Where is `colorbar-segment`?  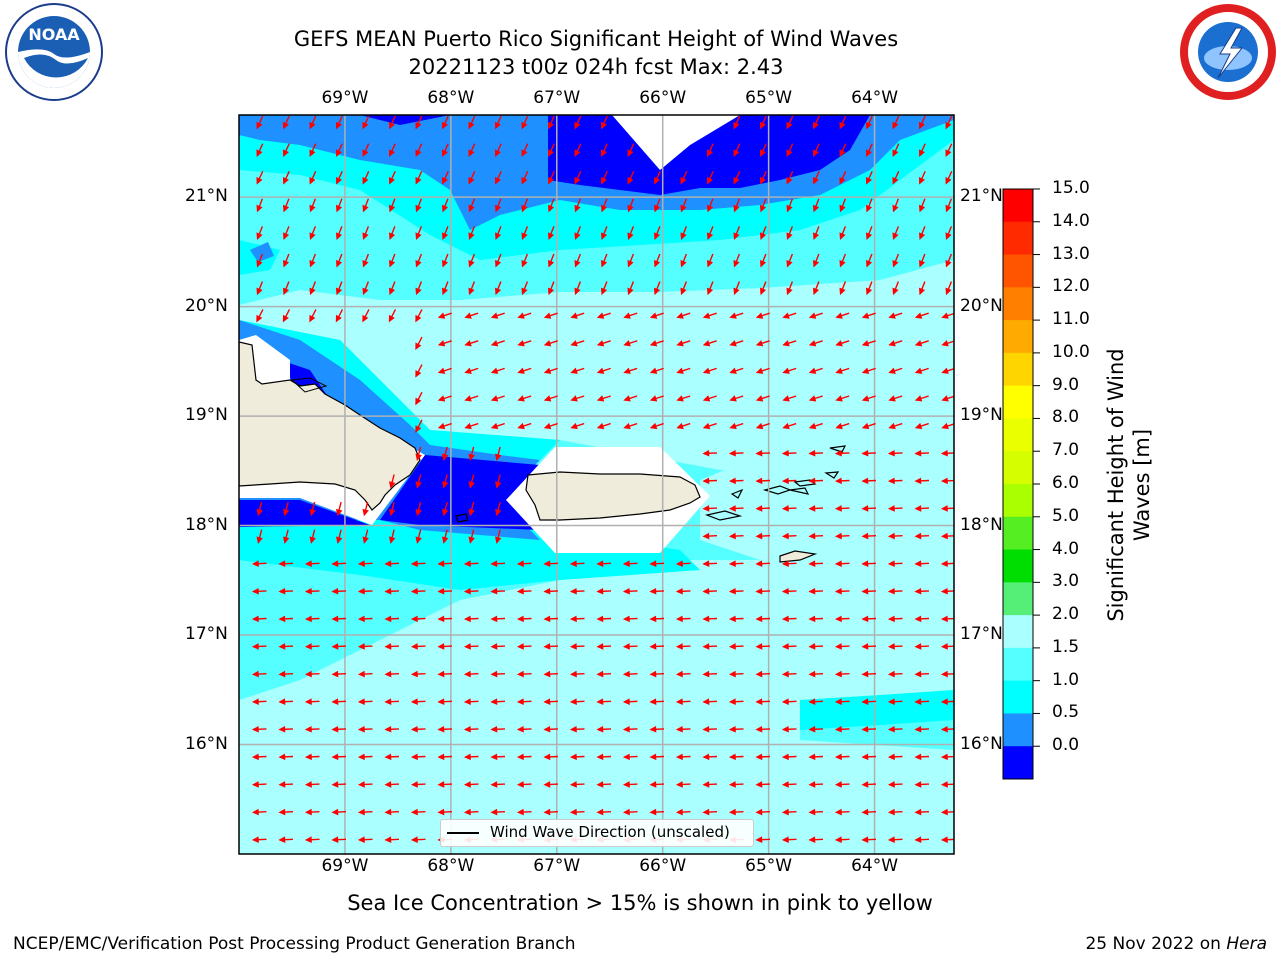 colorbar-segment is located at coordinates (1018, 697).